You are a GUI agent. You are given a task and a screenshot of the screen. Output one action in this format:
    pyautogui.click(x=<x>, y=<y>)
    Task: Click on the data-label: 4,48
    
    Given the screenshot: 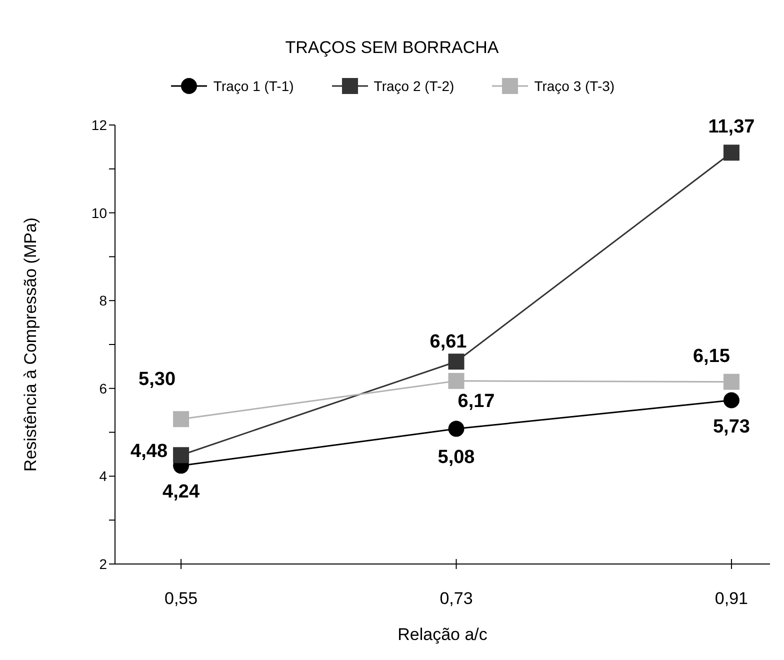 What is the action you would take?
    pyautogui.click(x=149, y=451)
    